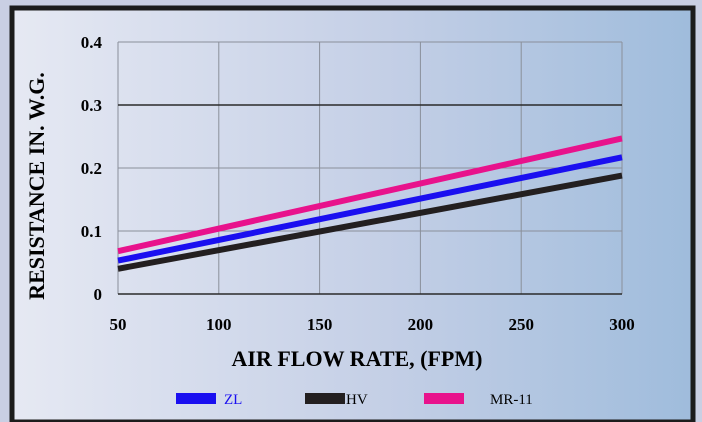 This screenshot has width=702, height=422. I want to click on y-tick-label: 0.2, so click(91, 168).